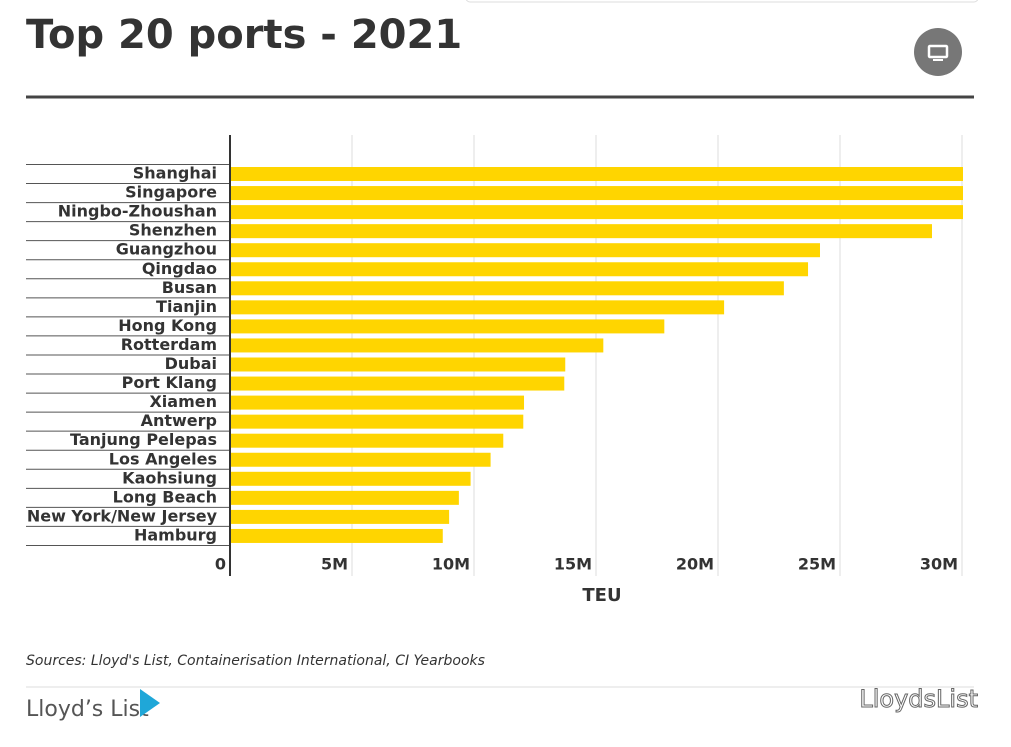 This screenshot has width=1011, height=747. I want to click on y-tick-label: Shenzhen, so click(173, 230).